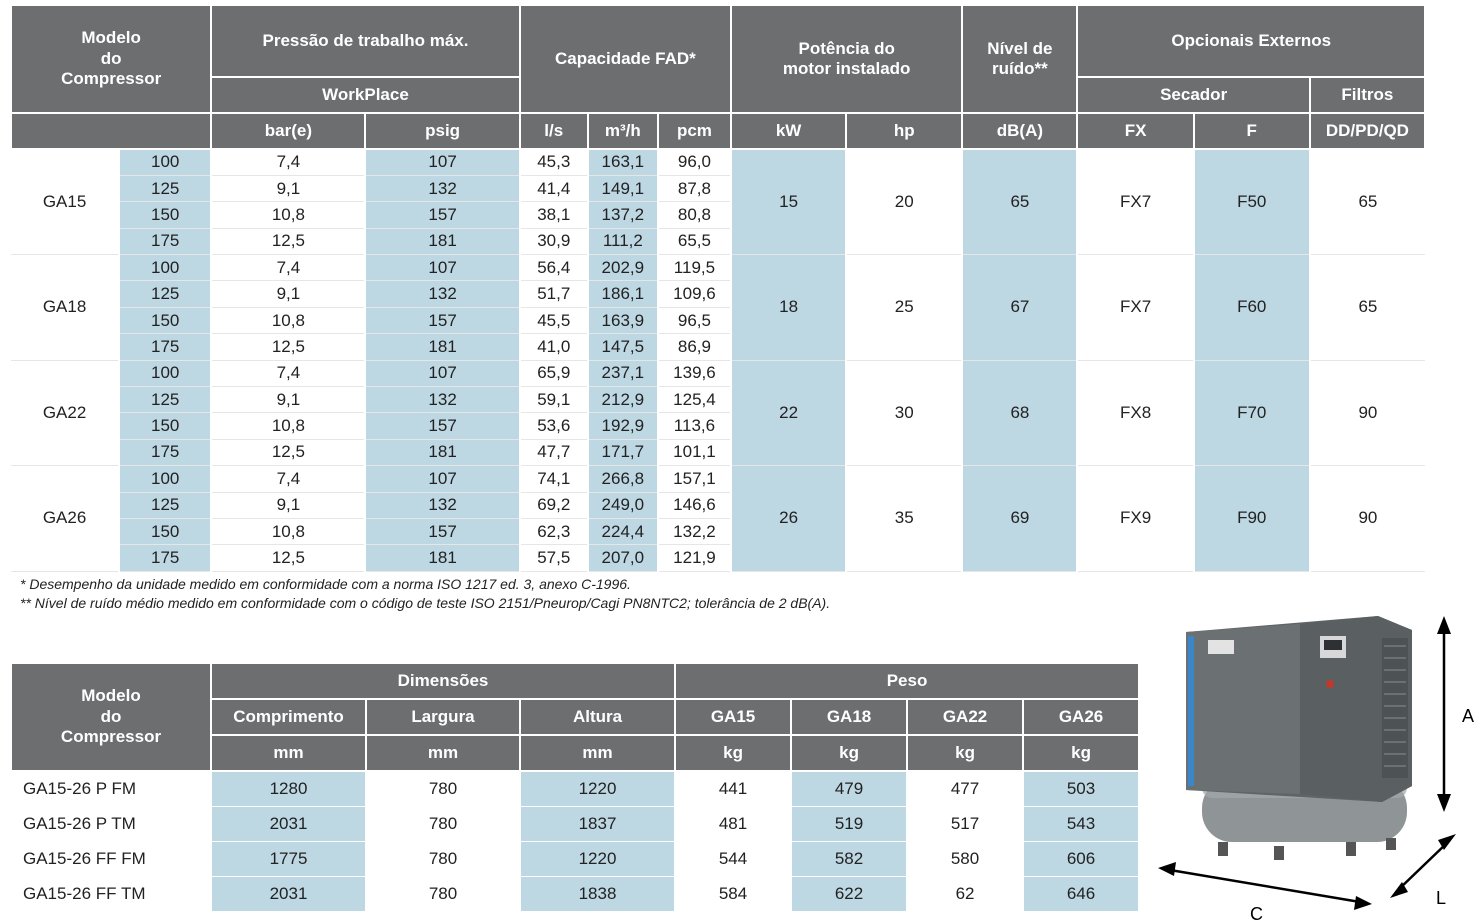  Describe the element at coordinates (849, 894) in the screenshot. I see `weight-ga18-cell: 622` at that location.